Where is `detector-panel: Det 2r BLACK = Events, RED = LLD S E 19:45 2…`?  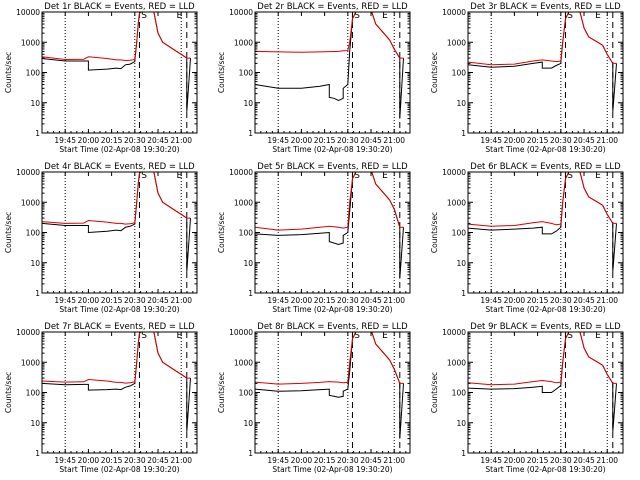 detector-panel: Det 2r BLACK = Events, RED = LLD S E 19:45 2… is located at coordinates (319, 80).